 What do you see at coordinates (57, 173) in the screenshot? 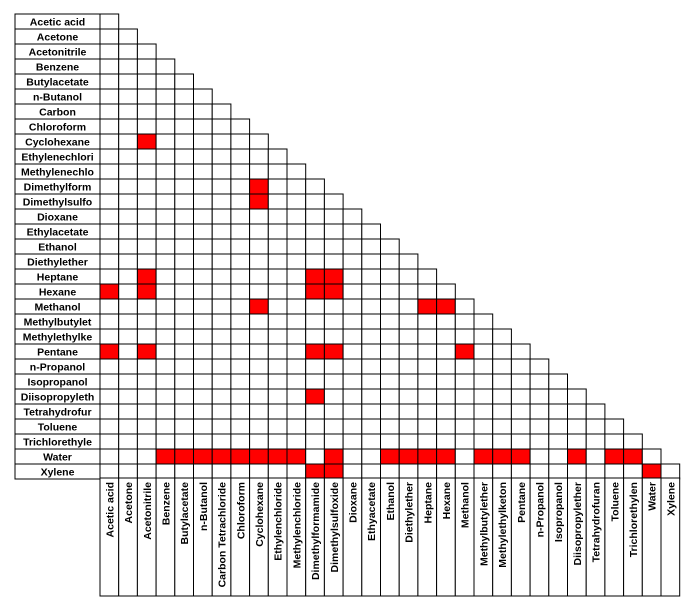
I see `row-label: Methylenechlo` at bounding box center [57, 173].